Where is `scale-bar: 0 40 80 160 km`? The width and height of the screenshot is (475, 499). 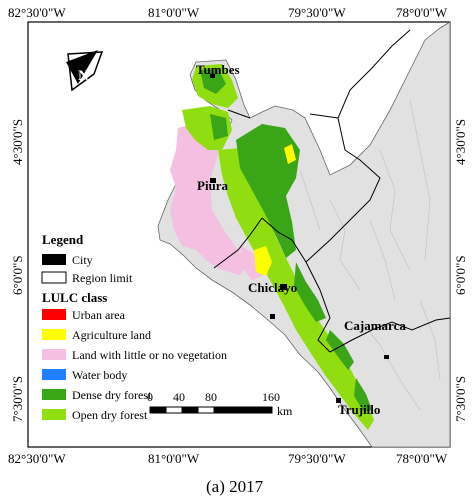
scale-bar: 0 40 80 160 km is located at coordinates (220, 404).